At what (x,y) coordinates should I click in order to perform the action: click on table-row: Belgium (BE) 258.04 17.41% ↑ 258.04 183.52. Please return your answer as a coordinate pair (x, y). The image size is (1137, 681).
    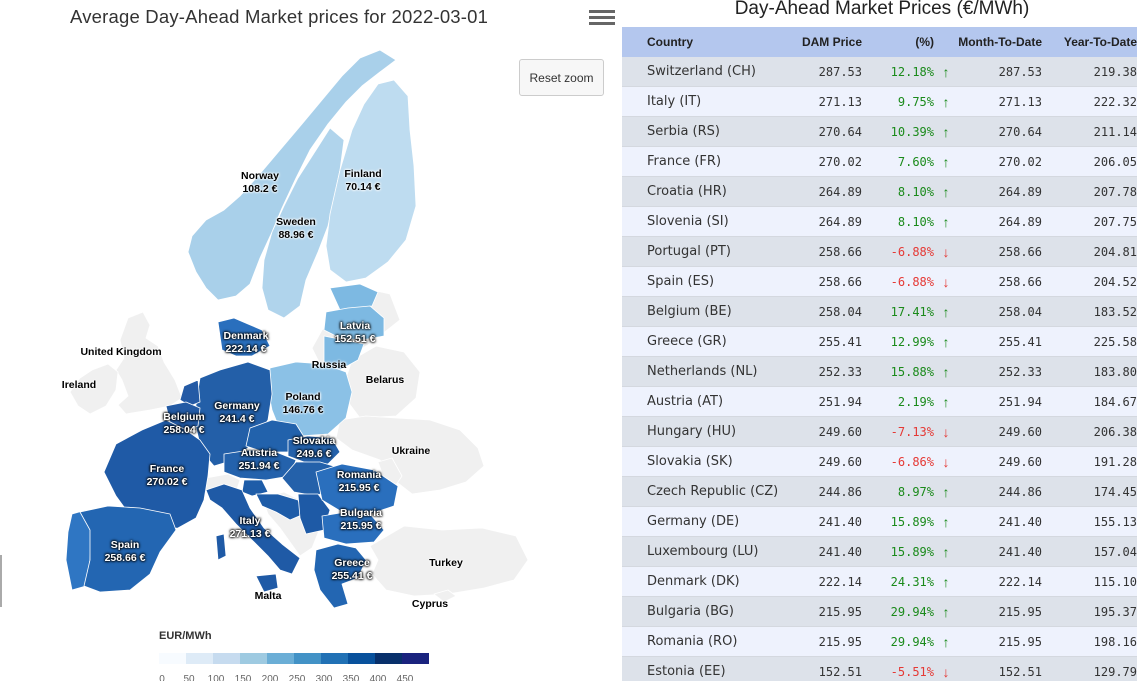
    Looking at the image, I should click on (879, 312).